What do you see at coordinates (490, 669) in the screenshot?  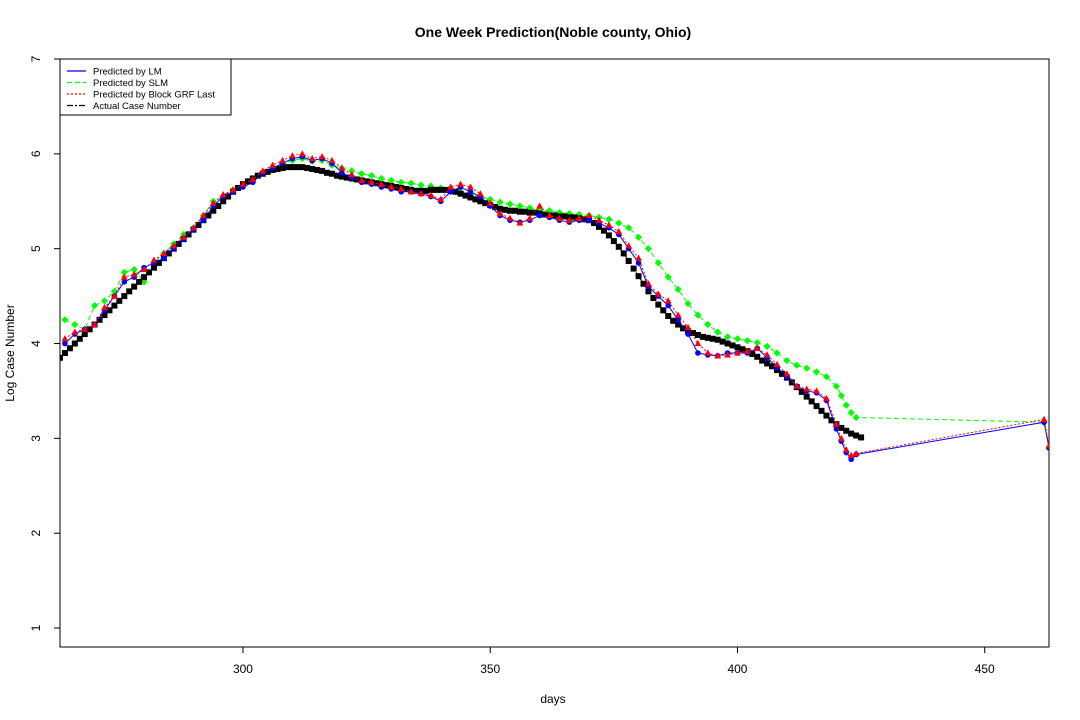 I see `x-tick-label: 350` at bounding box center [490, 669].